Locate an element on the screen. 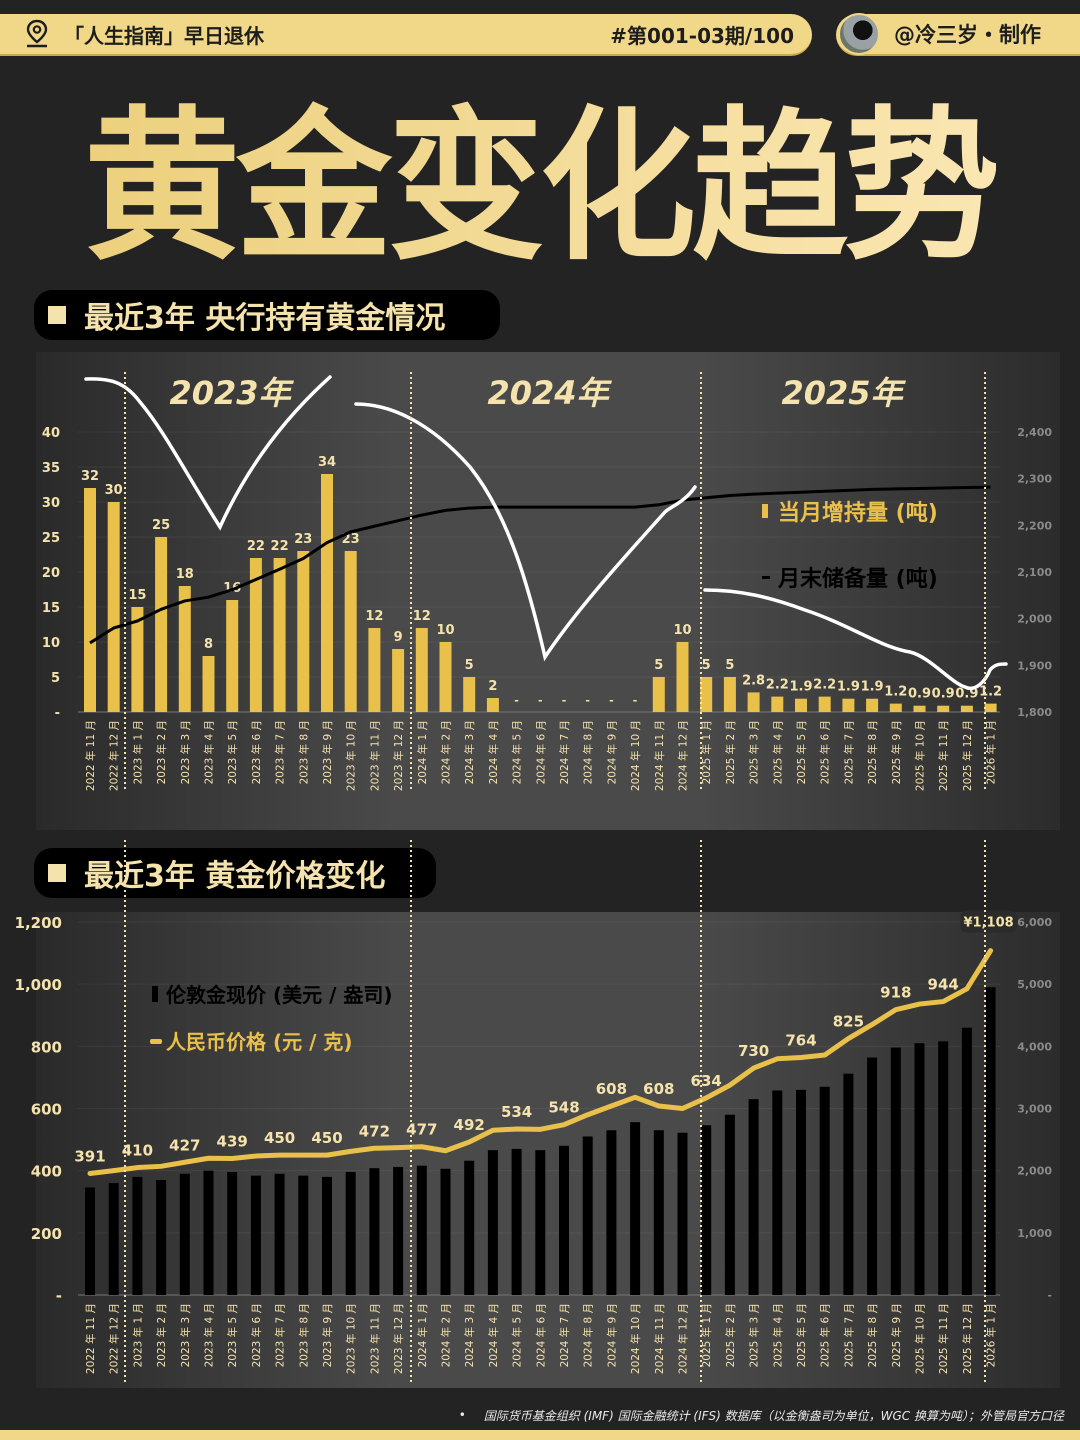  x-axis-label: 2025 年 3 月 is located at coordinates (754, 1335).